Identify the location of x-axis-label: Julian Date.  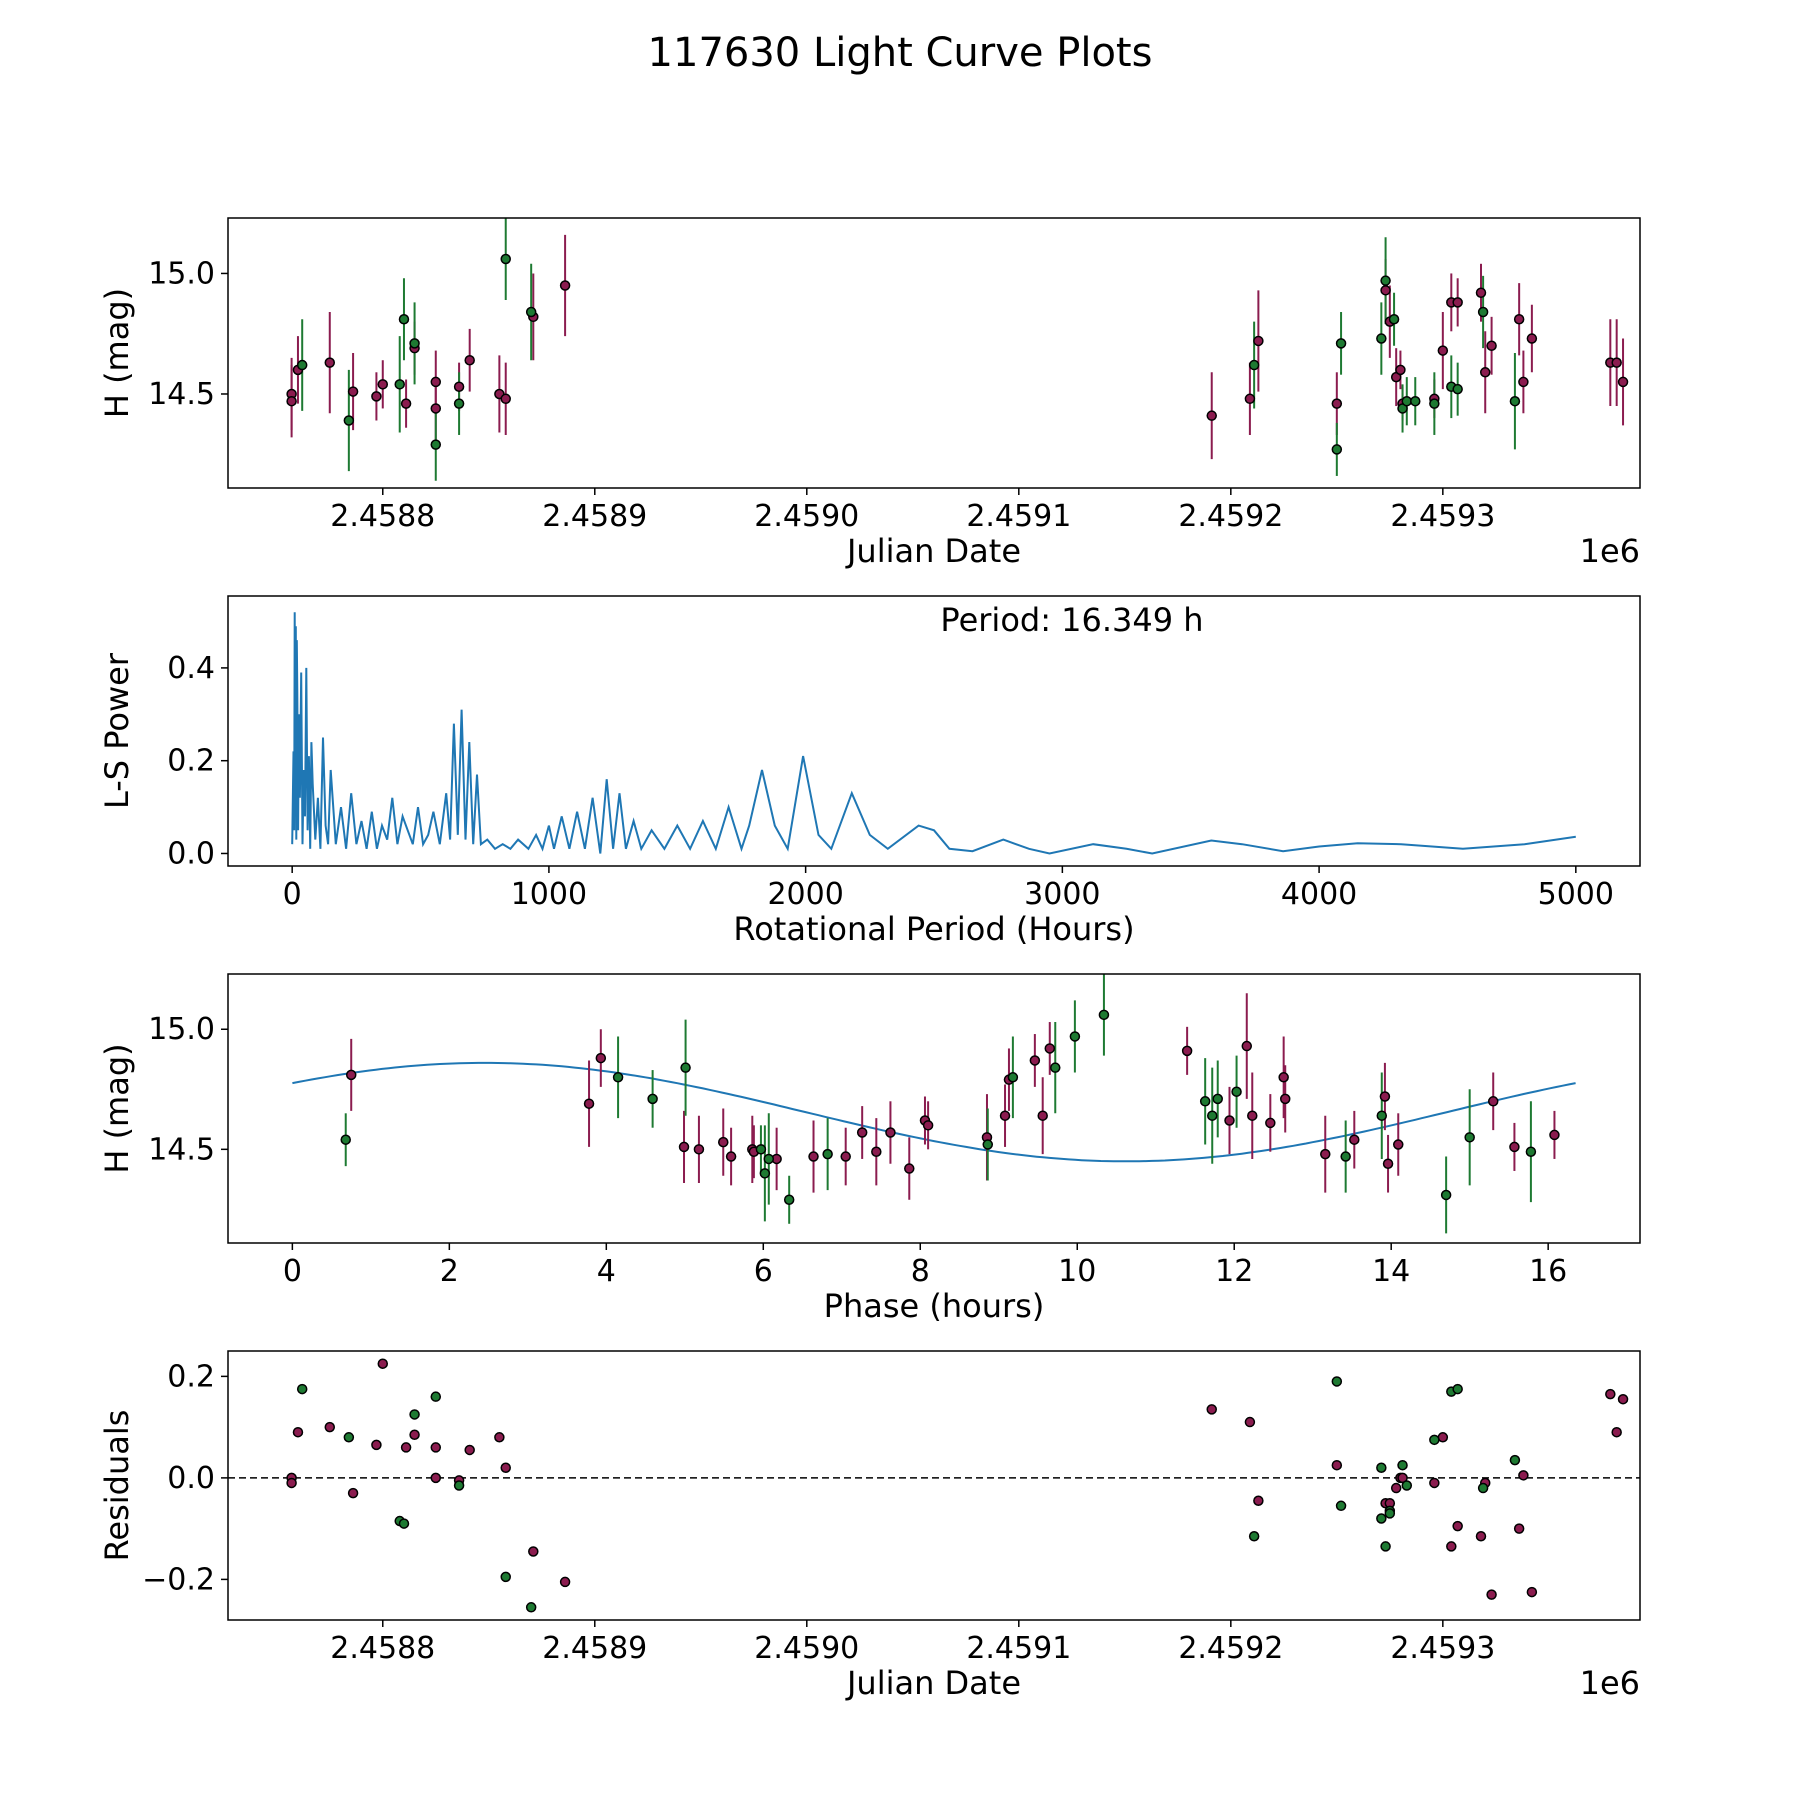
(933, 551).